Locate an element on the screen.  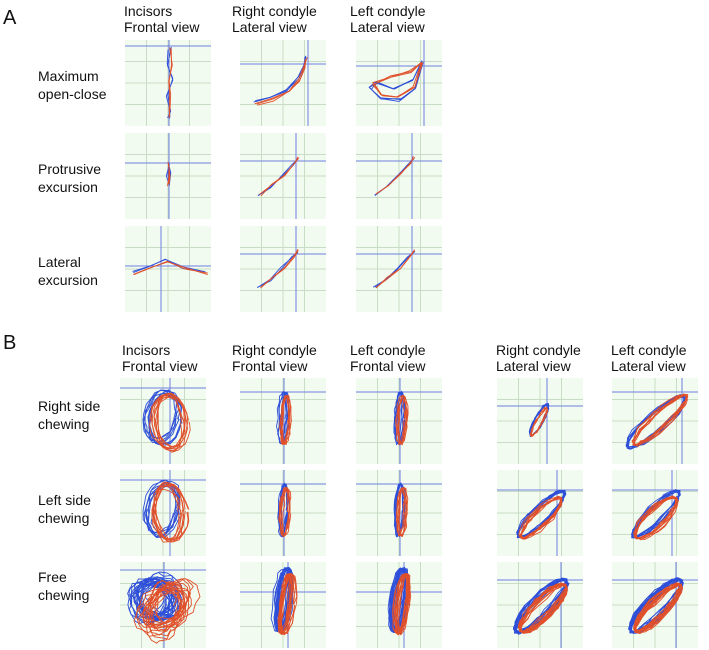
plot-a-protrusive-right-condyle is located at coordinates (283, 176).